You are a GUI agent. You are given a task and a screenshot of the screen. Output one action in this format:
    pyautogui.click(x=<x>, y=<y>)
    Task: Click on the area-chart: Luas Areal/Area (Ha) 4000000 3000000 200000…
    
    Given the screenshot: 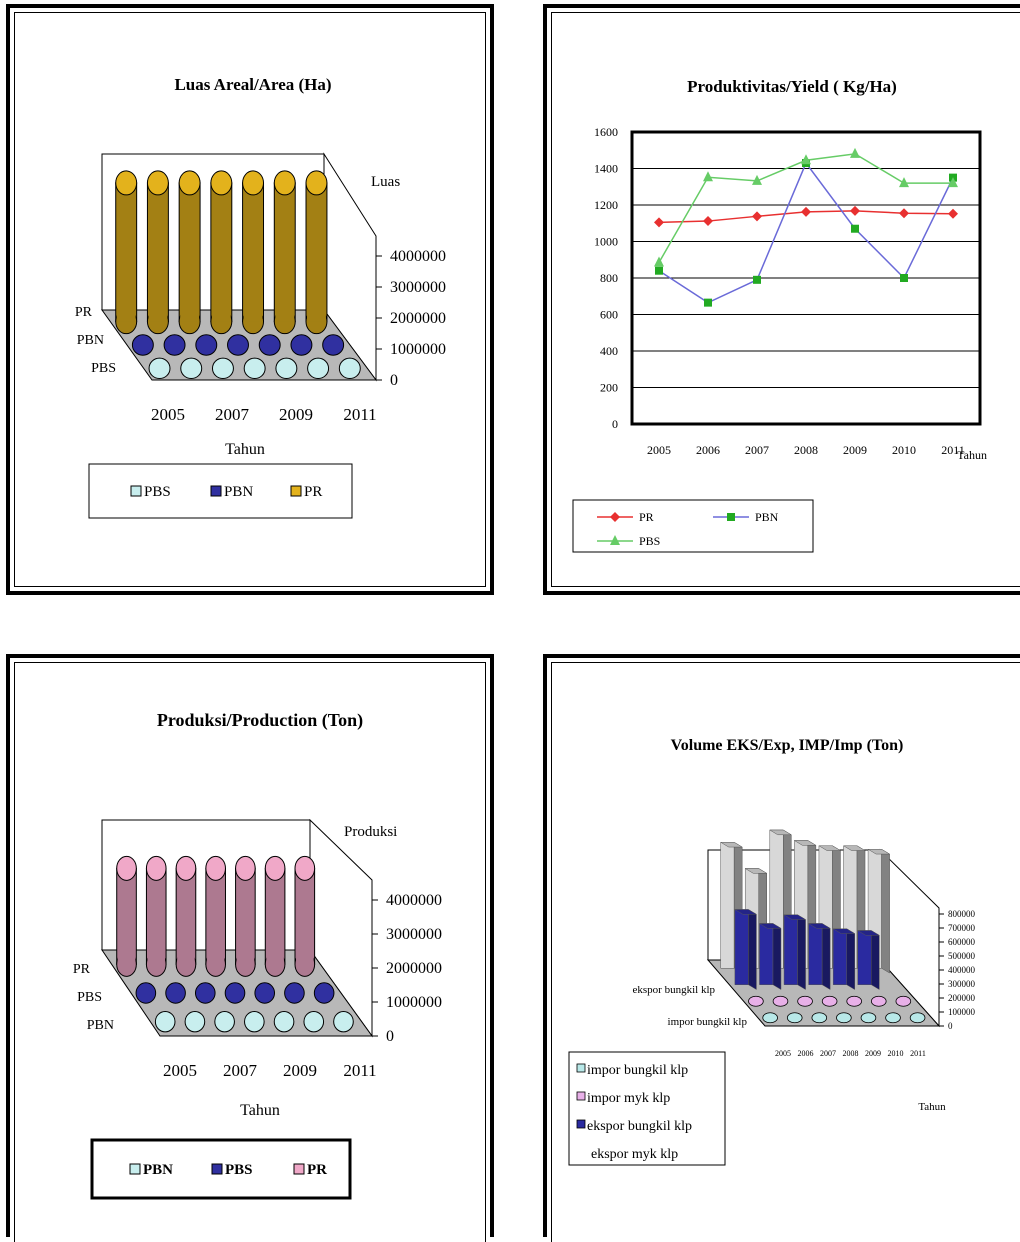 What is the action you would take?
    pyautogui.click(x=260, y=297)
    